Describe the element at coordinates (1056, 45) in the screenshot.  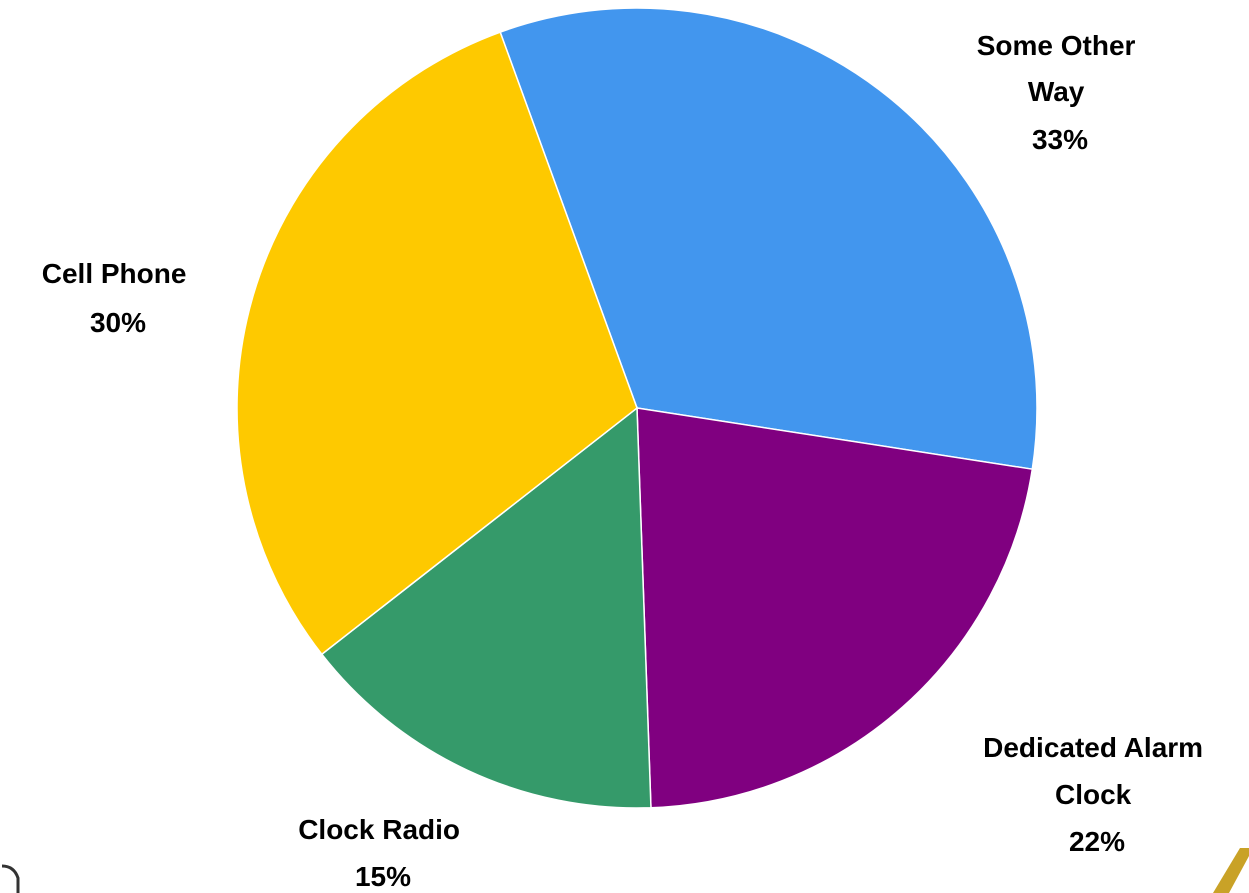
I see `label-some-other-way-line-1: Some Other` at that location.